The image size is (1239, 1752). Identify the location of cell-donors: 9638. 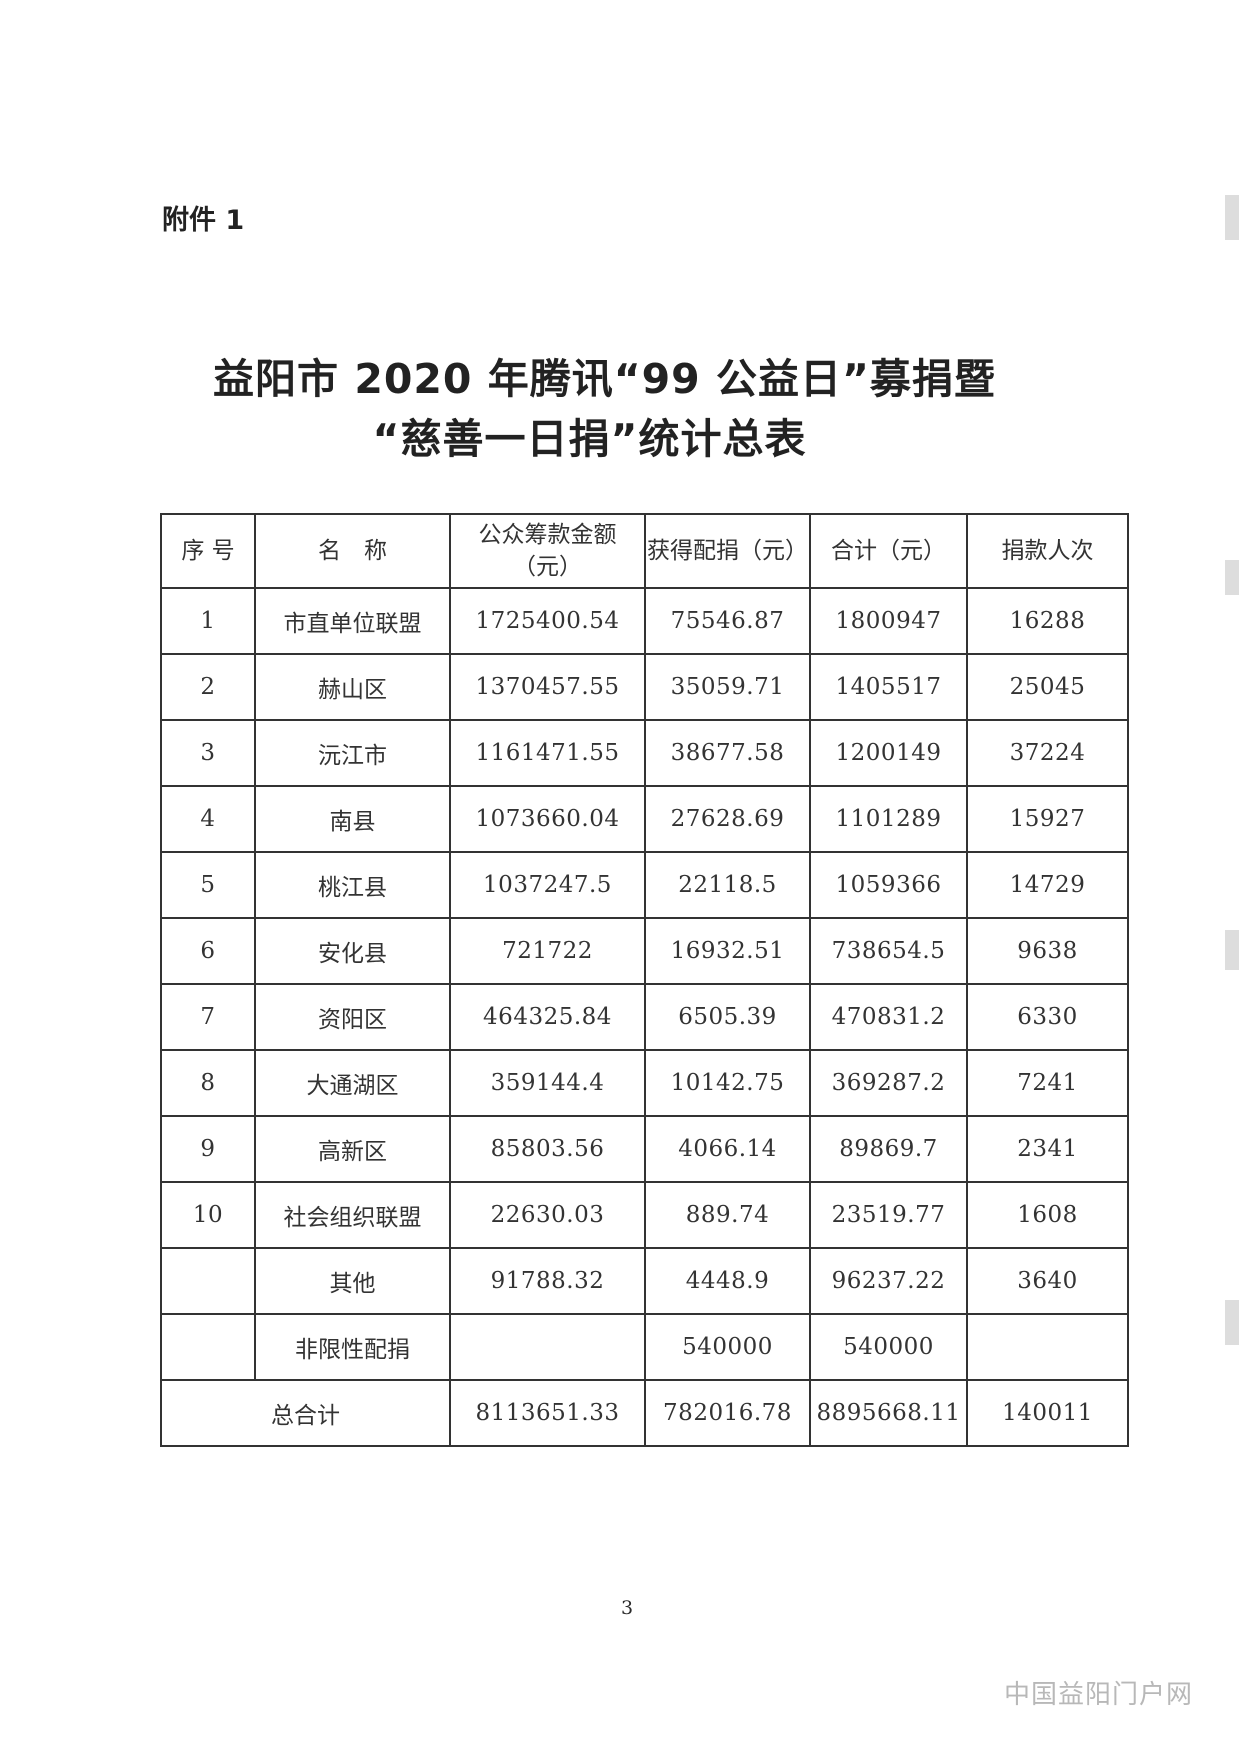
(1047, 951).